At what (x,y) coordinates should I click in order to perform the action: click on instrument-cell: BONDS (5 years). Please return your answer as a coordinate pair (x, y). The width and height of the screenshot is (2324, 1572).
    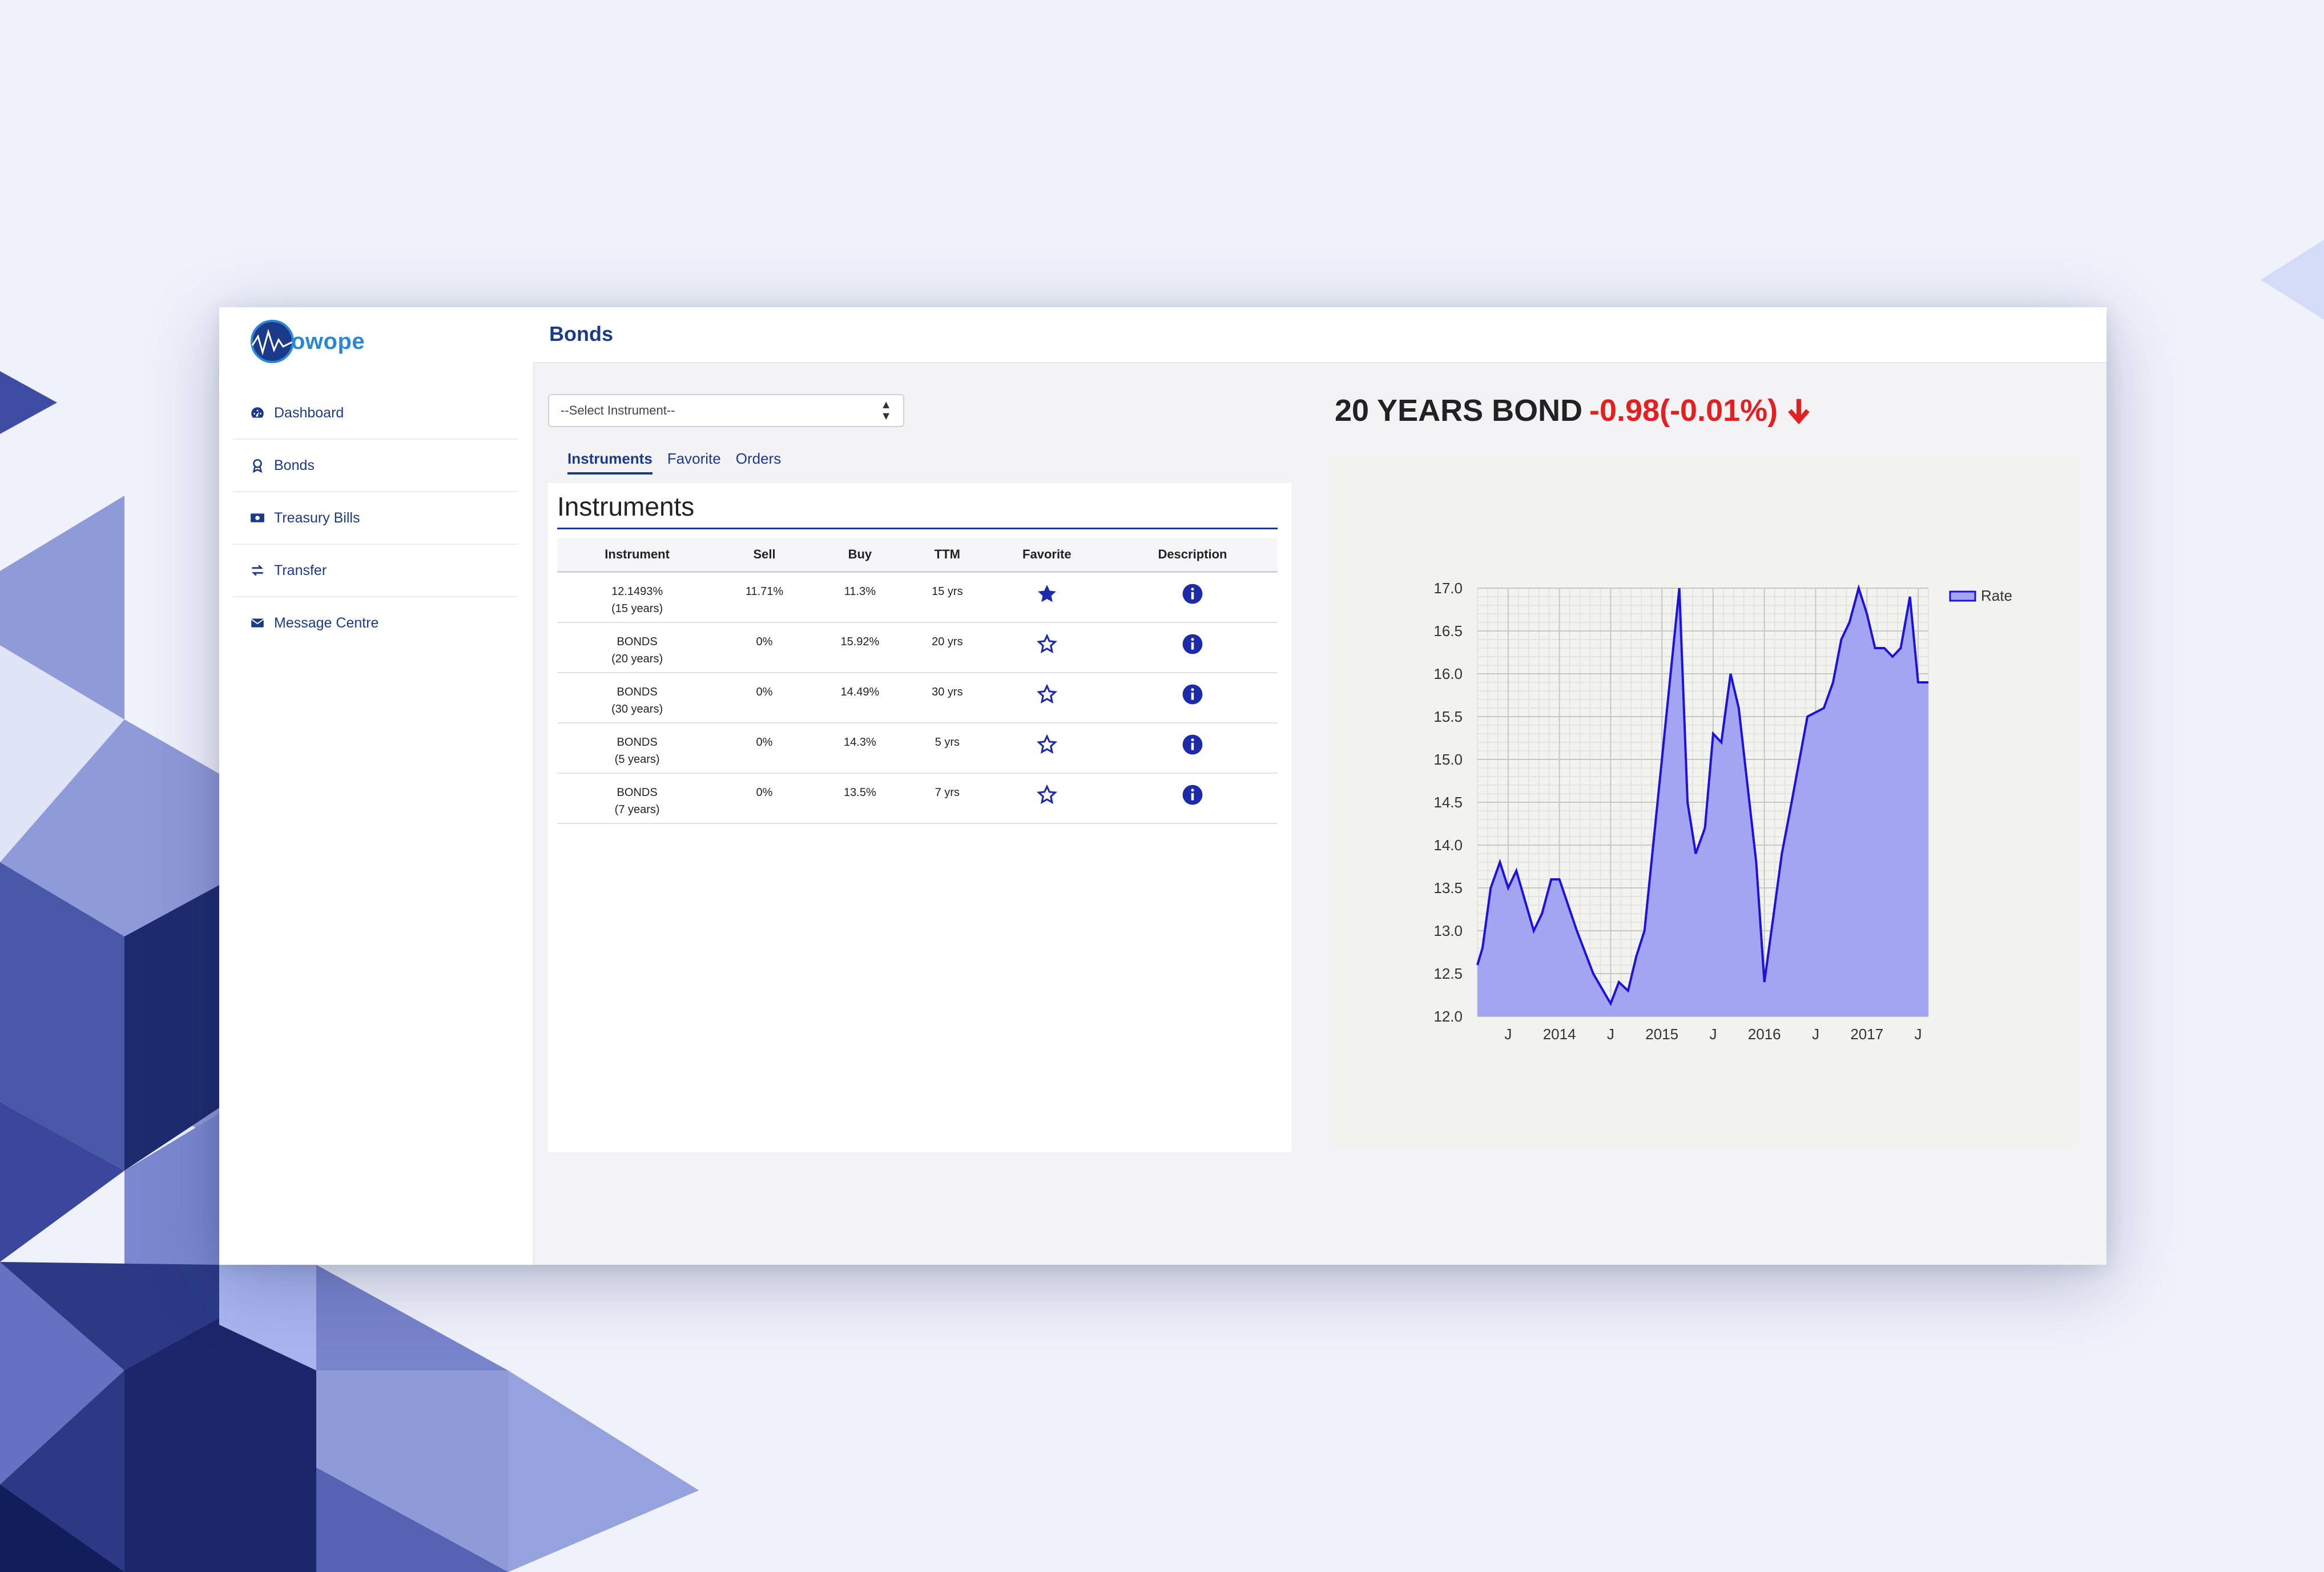
    Looking at the image, I should click on (637, 748).